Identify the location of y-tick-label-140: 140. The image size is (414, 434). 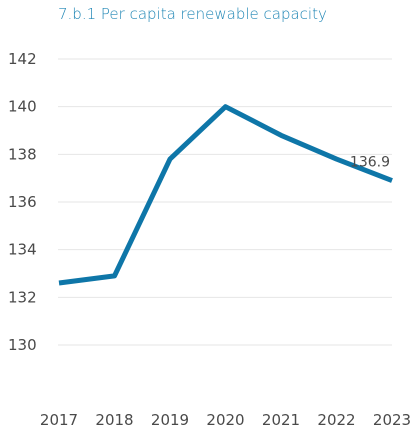
(22, 107).